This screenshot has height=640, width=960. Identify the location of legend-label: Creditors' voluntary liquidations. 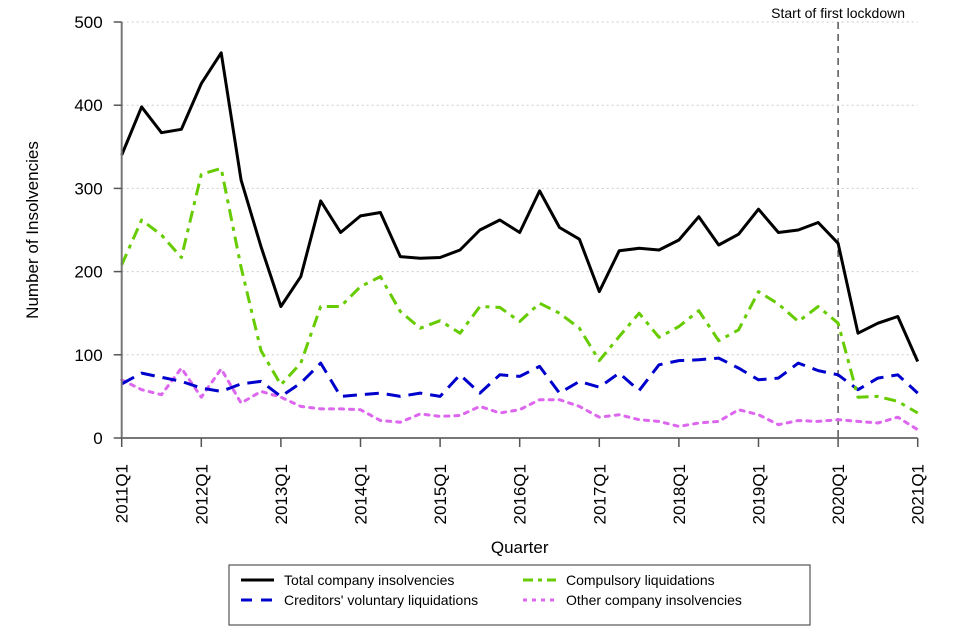
(381, 600).